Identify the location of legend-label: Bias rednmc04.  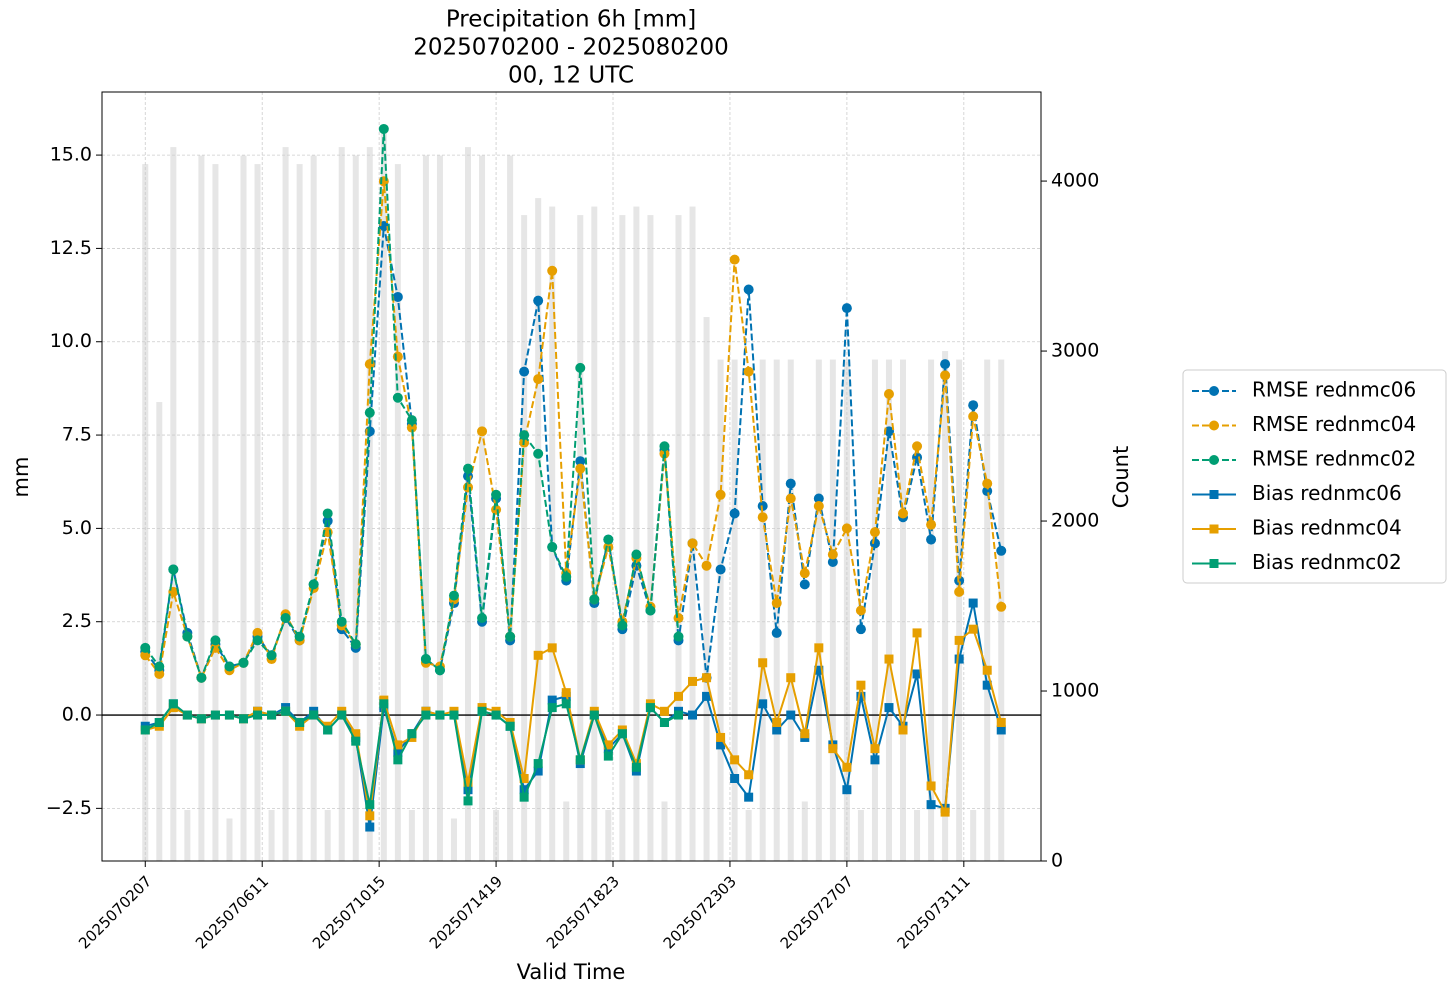
(1327, 528).